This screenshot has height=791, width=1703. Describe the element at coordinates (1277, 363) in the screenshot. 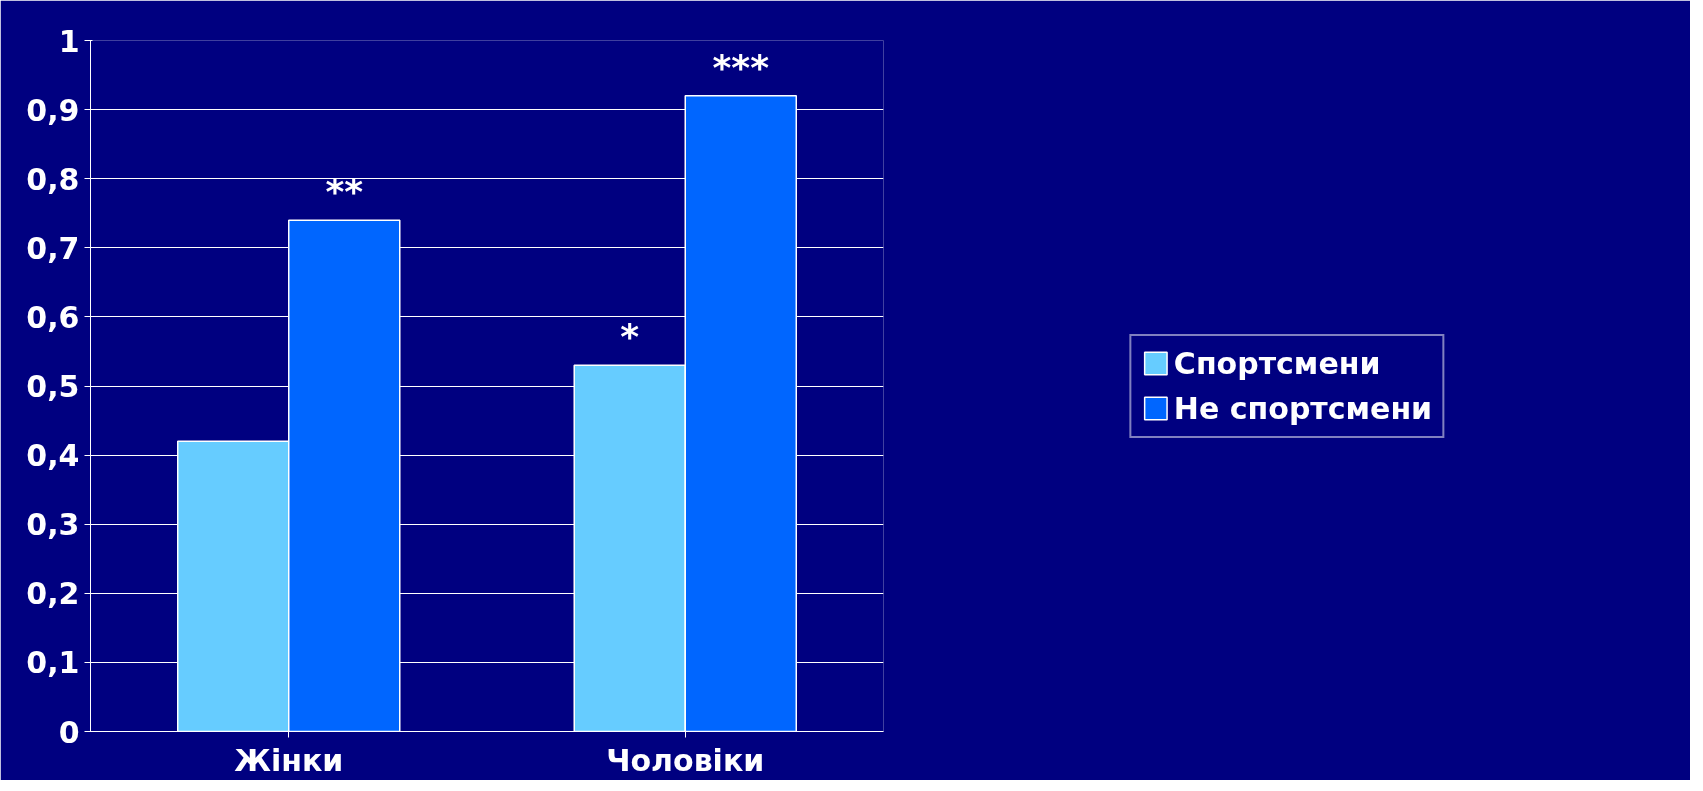

I see `legend-label: Спортсмени` at that location.